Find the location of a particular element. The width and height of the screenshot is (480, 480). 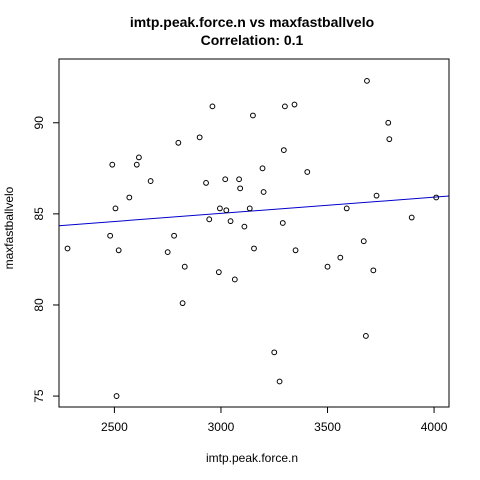

x-tick-label: 2500 is located at coordinates (114, 427).